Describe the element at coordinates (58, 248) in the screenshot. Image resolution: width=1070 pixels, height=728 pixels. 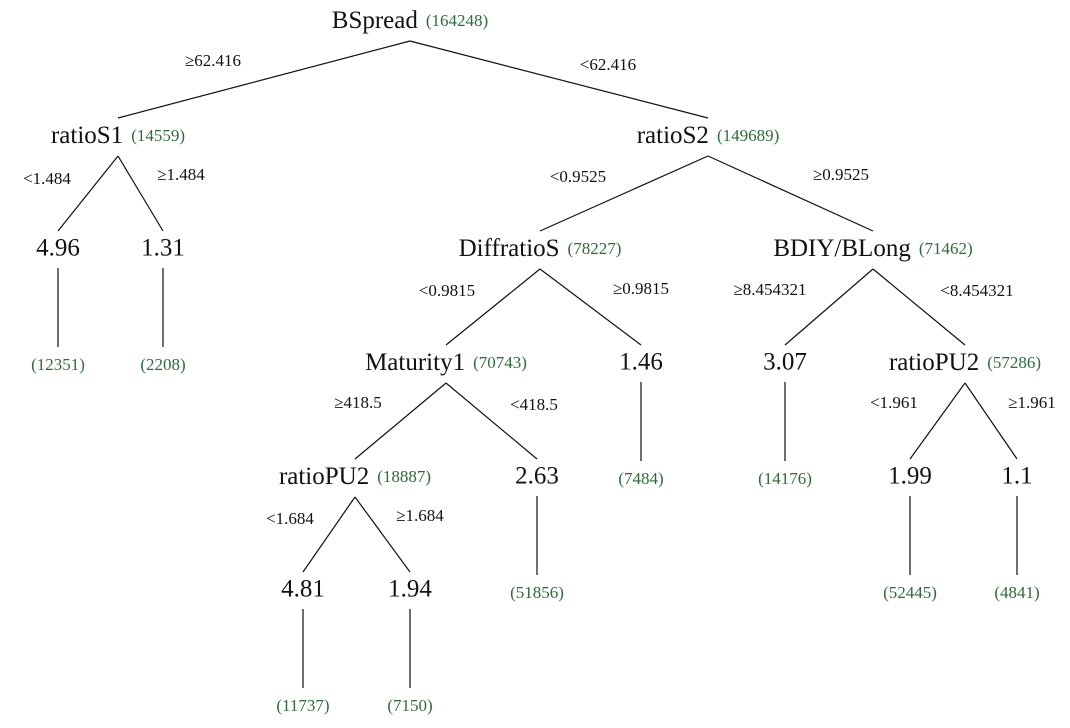
I see `leaf-value: 4.96` at that location.